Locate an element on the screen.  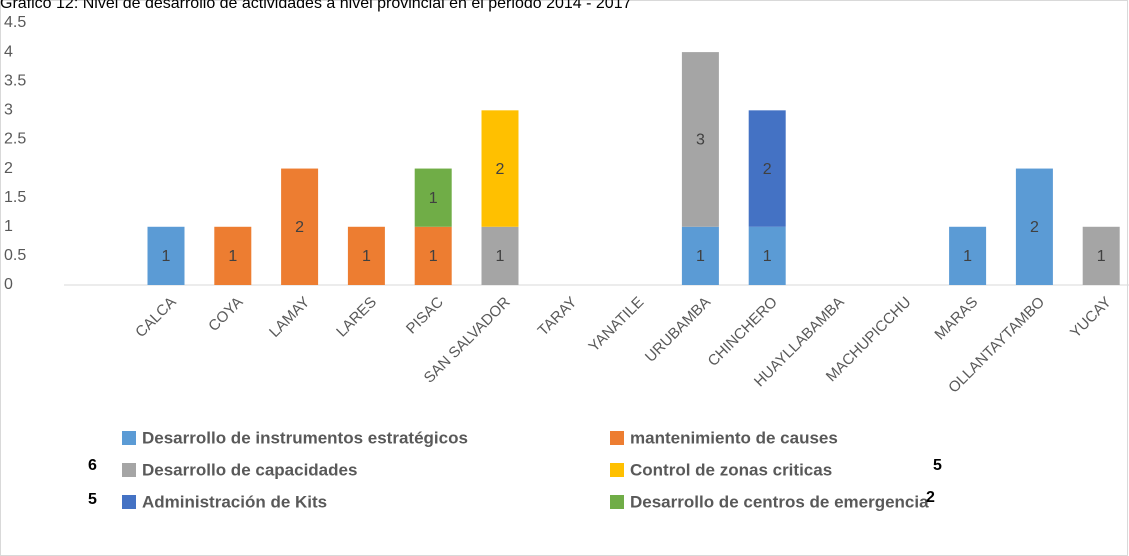
x-tick-label: URUBAMBA is located at coordinates (678, 330).